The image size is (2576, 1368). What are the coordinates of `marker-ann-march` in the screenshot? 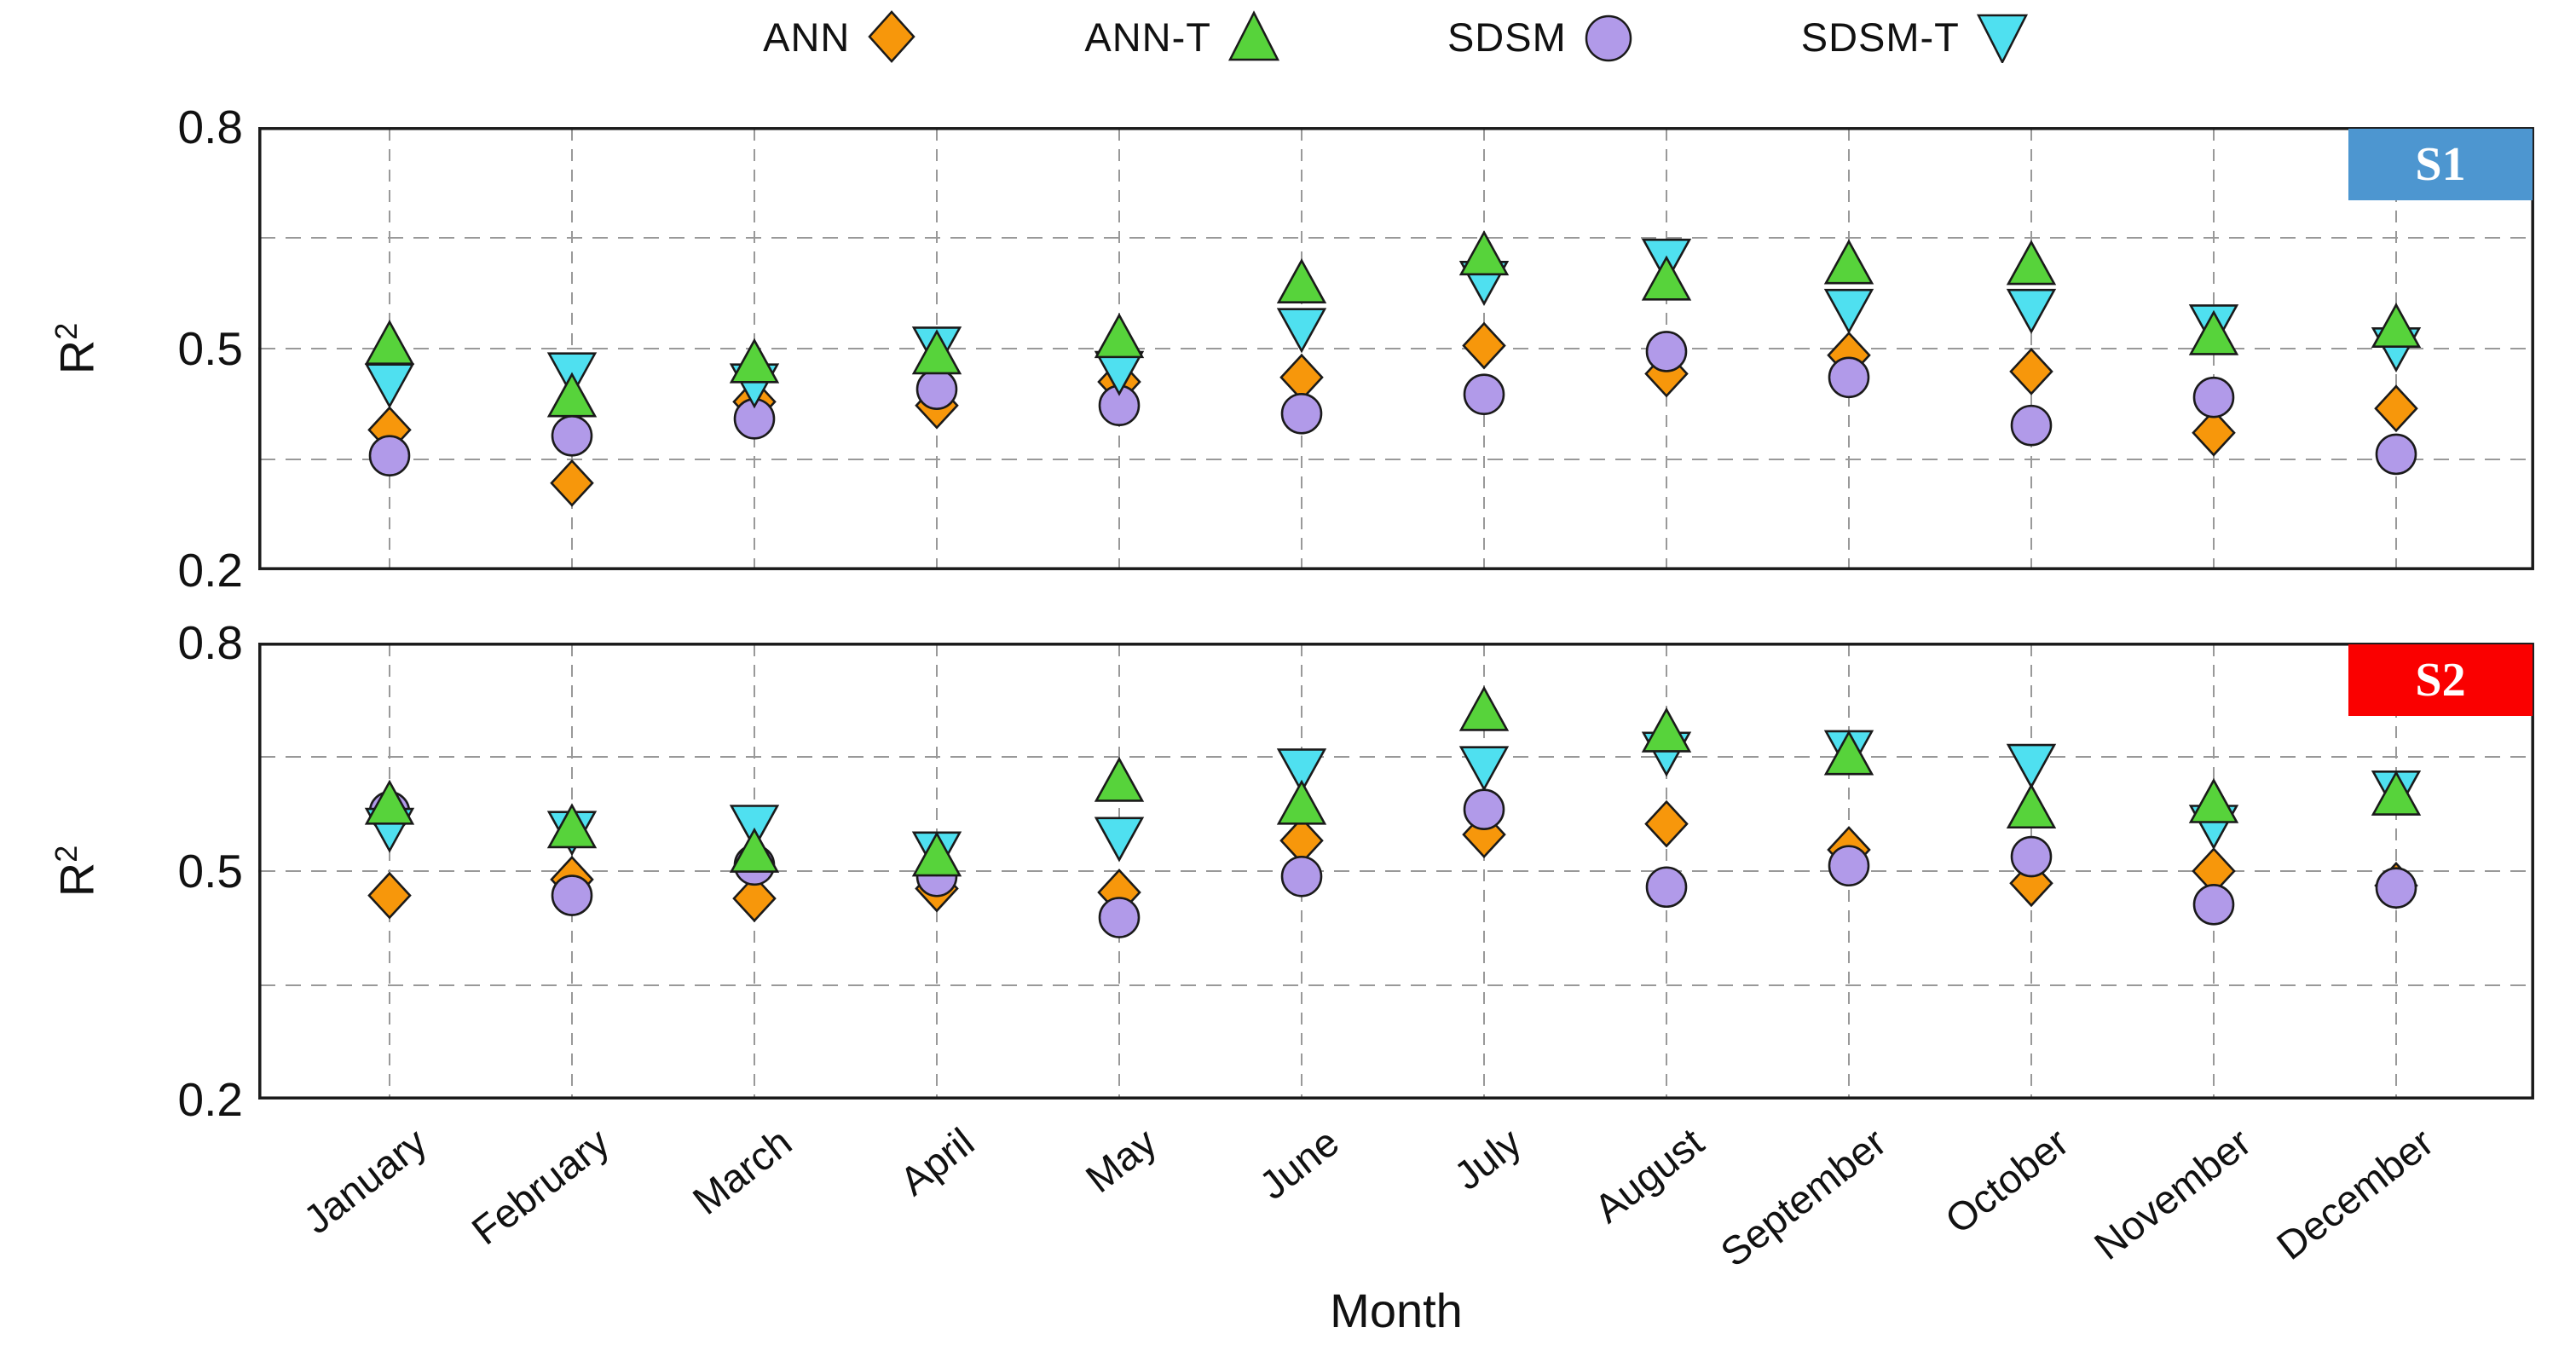 It's located at (754, 898).